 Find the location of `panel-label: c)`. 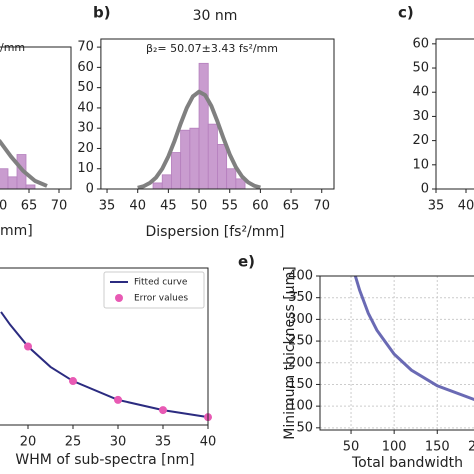

panel-label: c) is located at coordinates (406, 13).